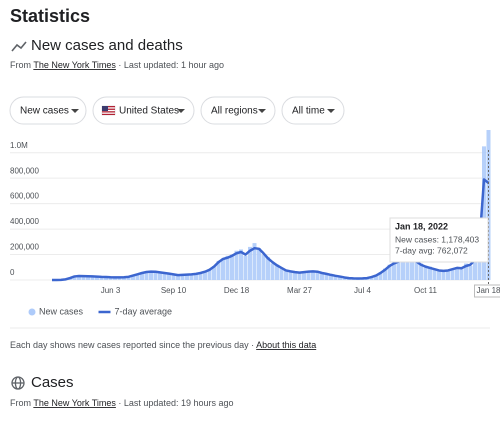  What do you see at coordinates (421, 226) in the screenshot?
I see `tooltip-title: Jan 18, 2022` at bounding box center [421, 226].